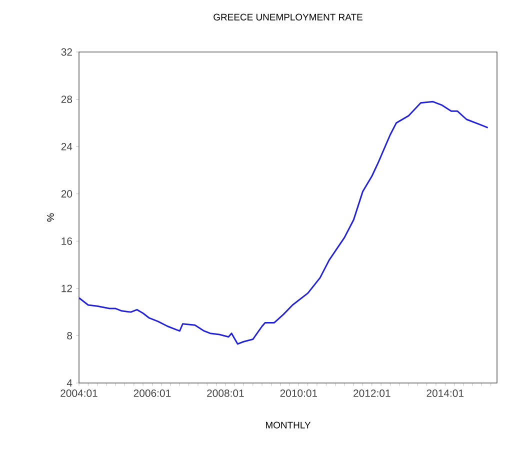 Image resolution: width=507 pixels, height=451 pixels. I want to click on x-axis-title: MONTHLY, so click(288, 425).